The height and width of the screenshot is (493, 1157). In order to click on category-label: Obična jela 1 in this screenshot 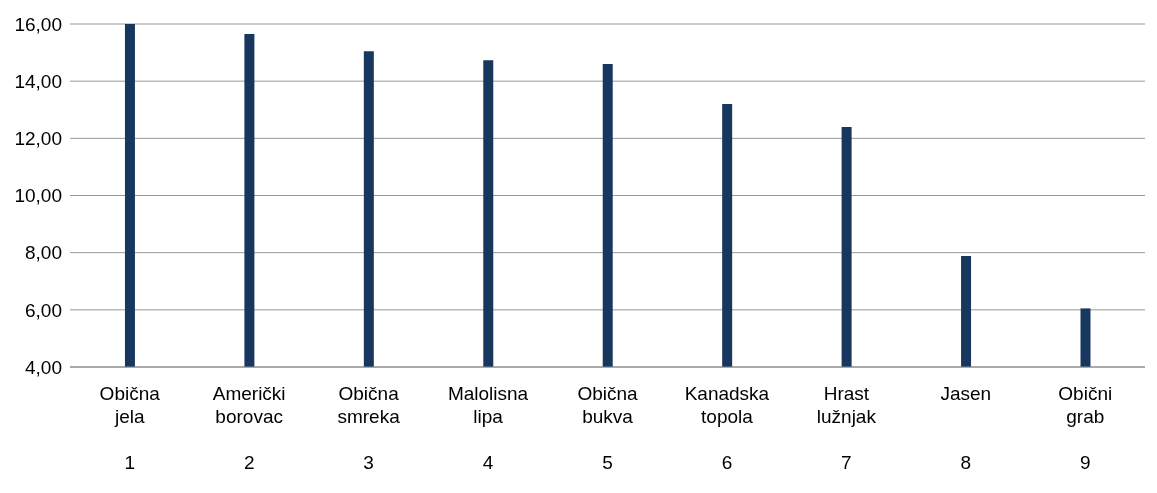, I will do `click(129, 428)`.